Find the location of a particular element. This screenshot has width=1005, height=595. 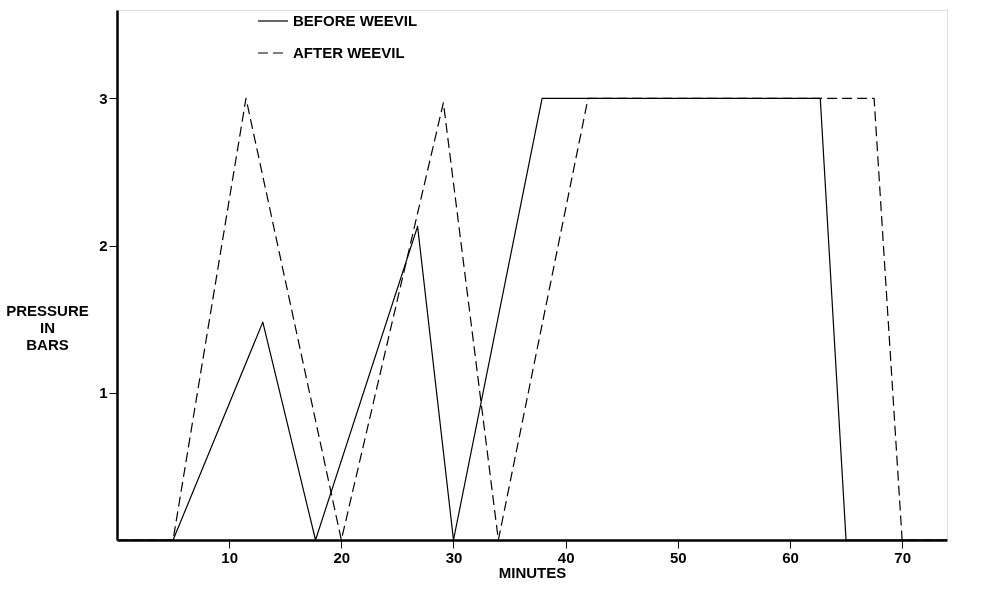

x-tick-label: 20 is located at coordinates (342, 557).